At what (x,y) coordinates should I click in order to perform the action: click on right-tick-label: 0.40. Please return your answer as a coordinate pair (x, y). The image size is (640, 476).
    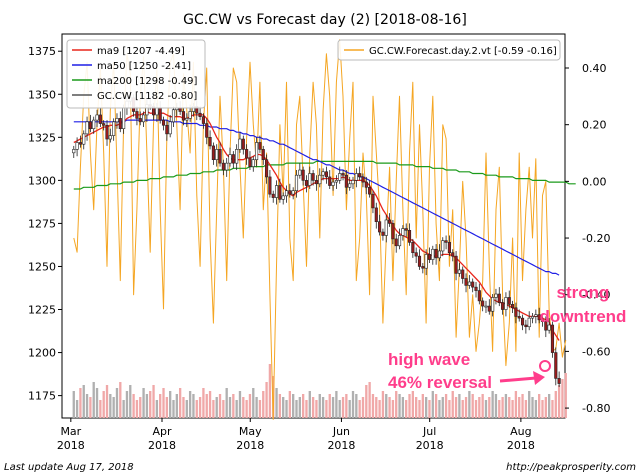
    Looking at the image, I should click on (594, 68).